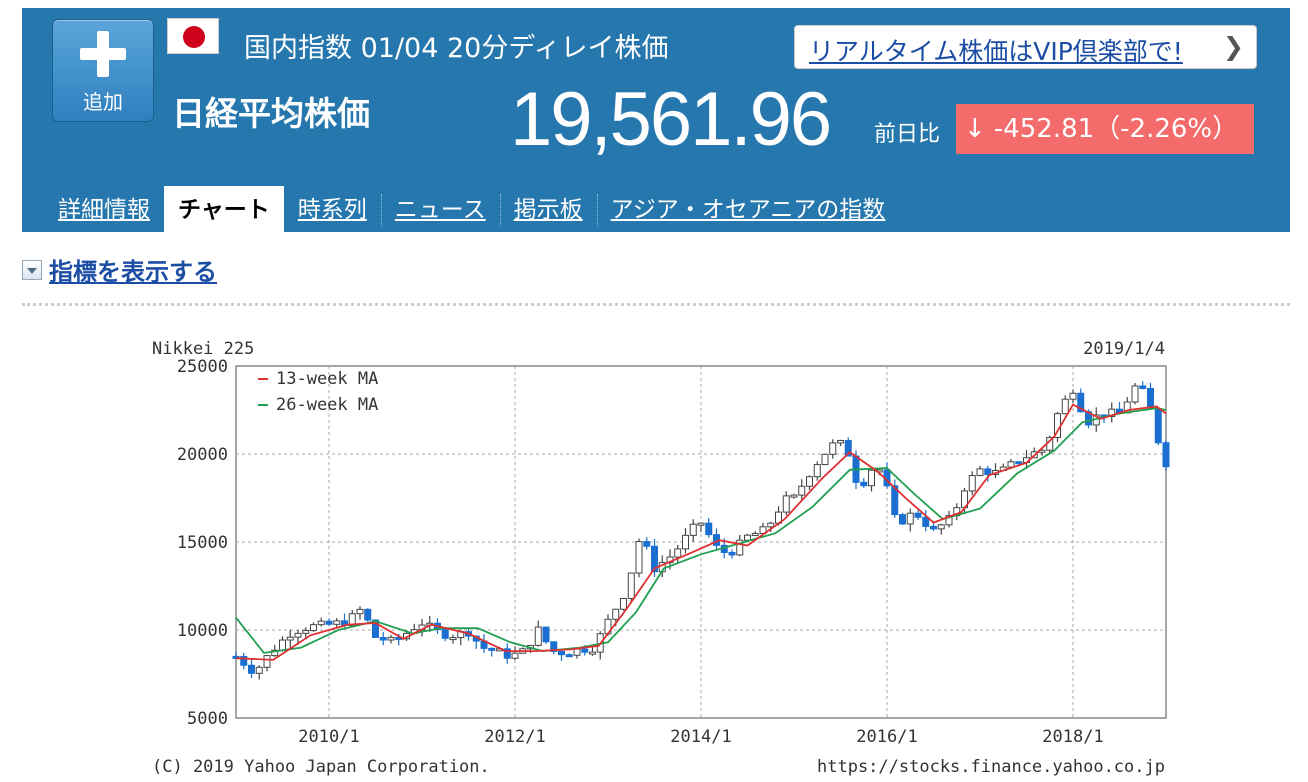 This screenshot has height=782, width=1308. Describe the element at coordinates (656, 304) in the screenshot. I see `section-divider` at that location.